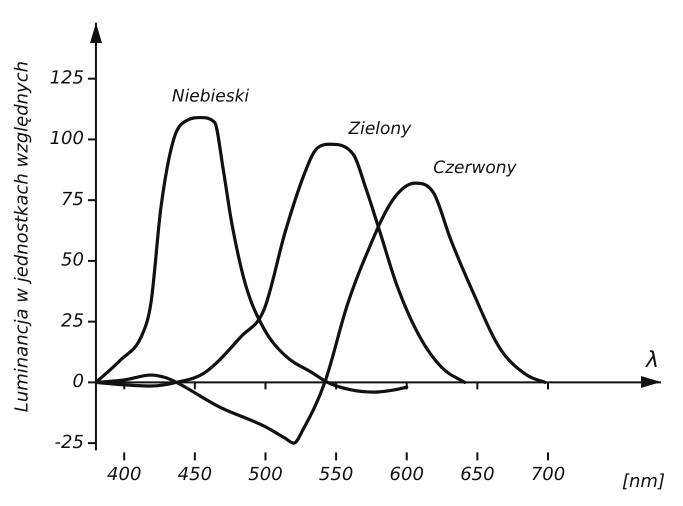 The image size is (683, 506). Describe the element at coordinates (124, 474) in the screenshot. I see `x-tick-label: 400` at that location.